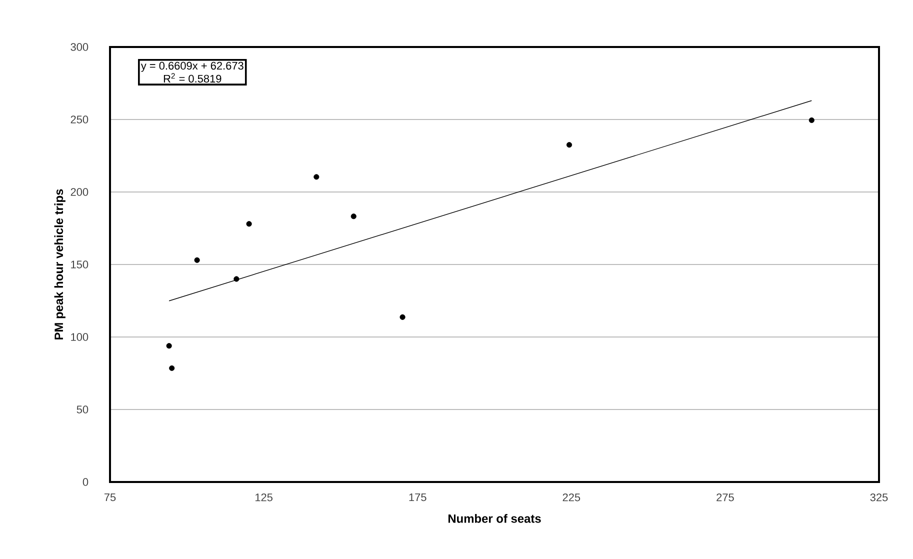 The image size is (913, 559). Describe the element at coordinates (417, 497) in the screenshot. I see `x-tick-label: 175` at that location.